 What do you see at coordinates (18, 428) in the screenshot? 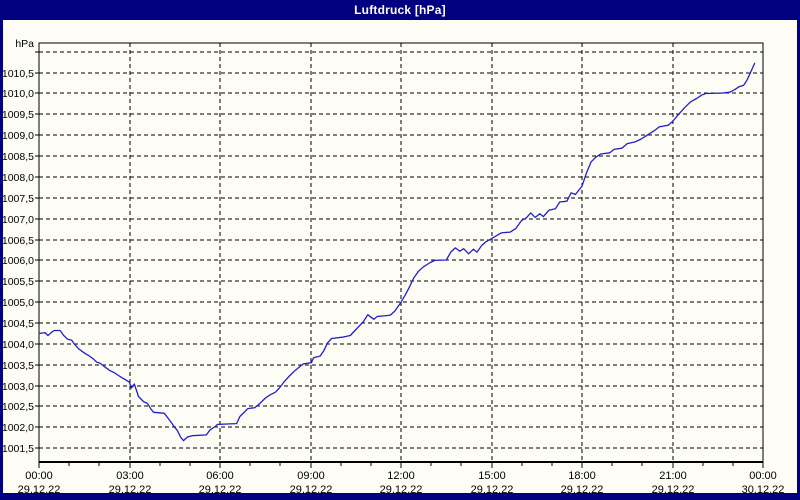
I see `y-tick-label: 1002,0` at bounding box center [18, 428].